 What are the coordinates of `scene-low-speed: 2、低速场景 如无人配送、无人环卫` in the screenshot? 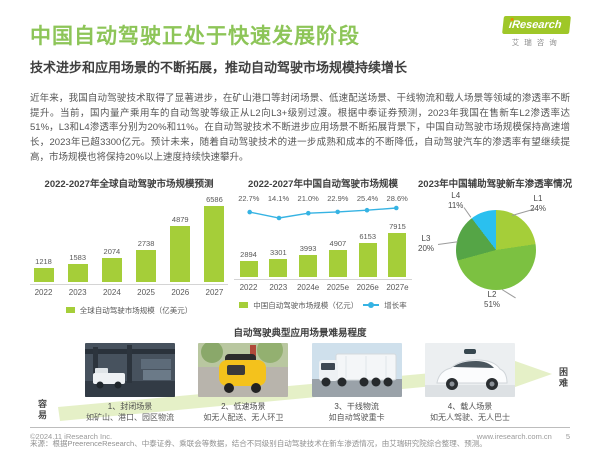 It's located at (243, 382).